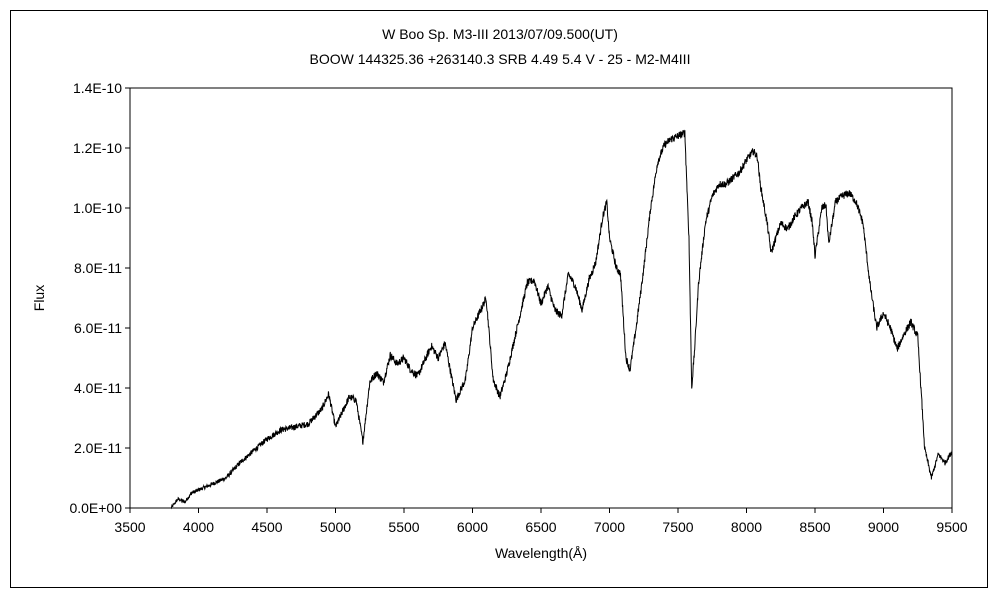 The image size is (1000, 600). I want to click on y-tick-label: 2.0E-11, so click(98, 448).